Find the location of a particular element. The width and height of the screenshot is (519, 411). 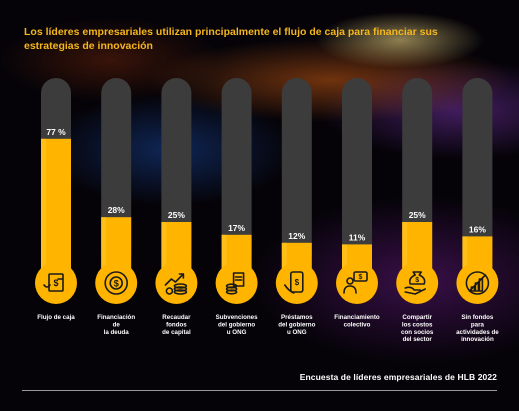

grant-coins-icon is located at coordinates (235, 283).